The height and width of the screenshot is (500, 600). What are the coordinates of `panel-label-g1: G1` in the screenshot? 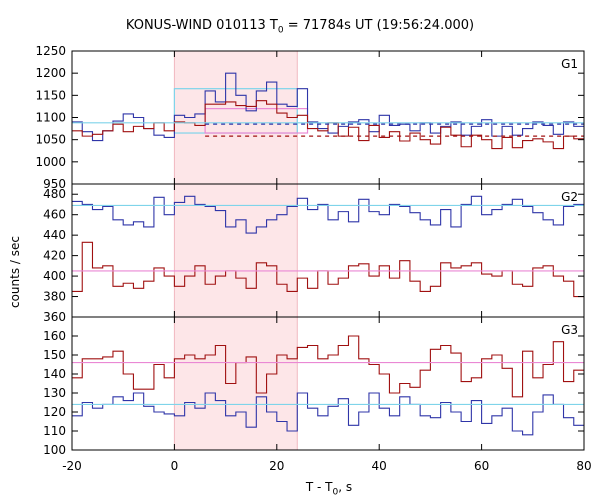 It's located at (569, 64).